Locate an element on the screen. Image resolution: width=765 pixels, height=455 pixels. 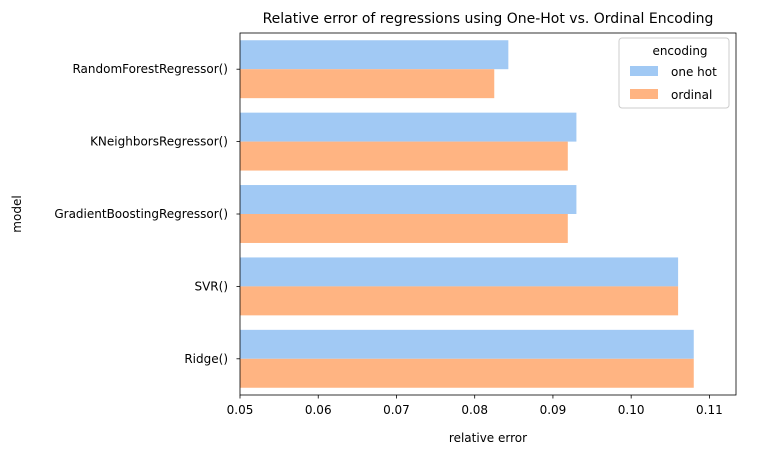
x-tick-label: 0.06 is located at coordinates (318, 410).